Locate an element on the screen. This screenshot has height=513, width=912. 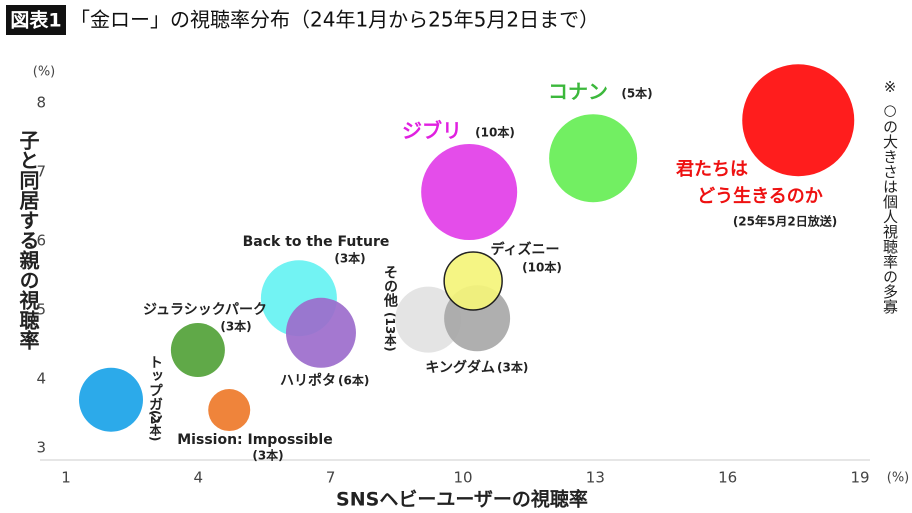
badge: 図表1 is located at coordinates (35, 20).